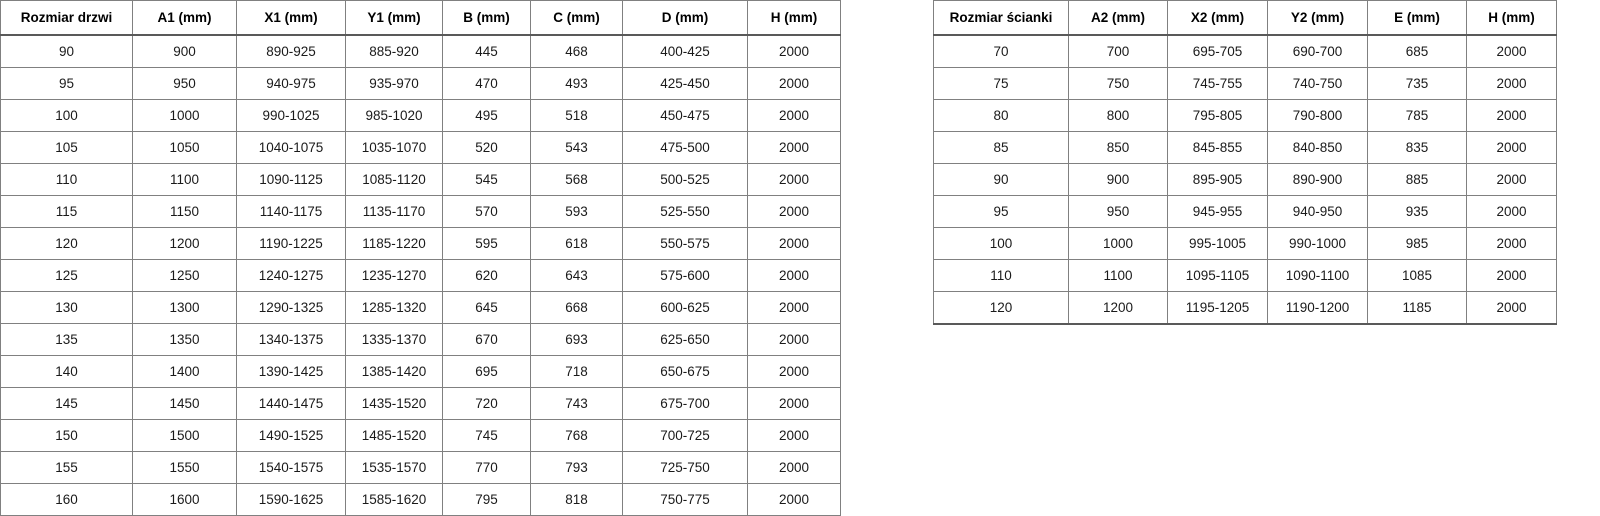  Describe the element at coordinates (394, 243) in the screenshot. I see `table-cell: 1185-1220` at that location.